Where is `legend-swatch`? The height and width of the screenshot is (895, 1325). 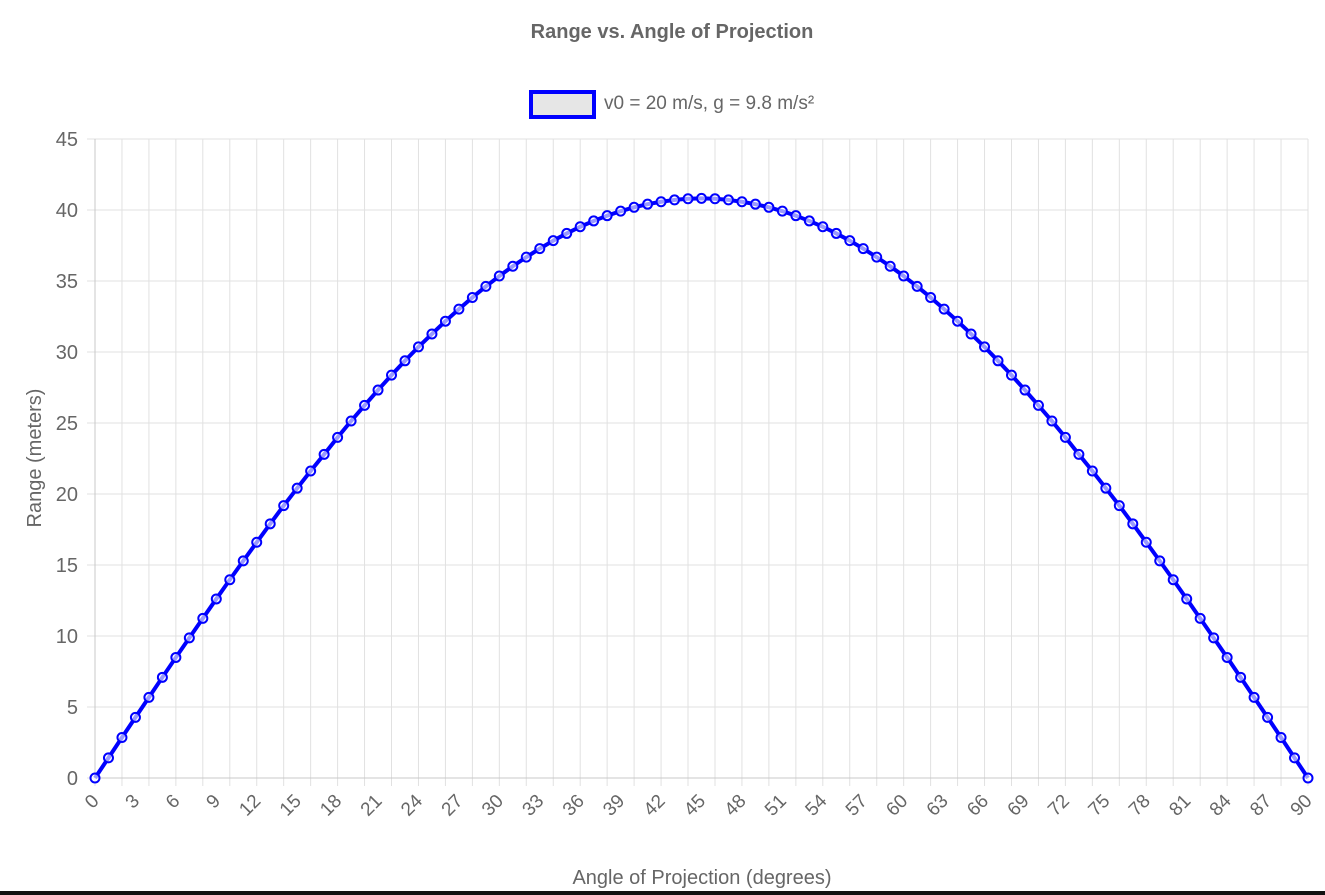 legend-swatch is located at coordinates (562, 104).